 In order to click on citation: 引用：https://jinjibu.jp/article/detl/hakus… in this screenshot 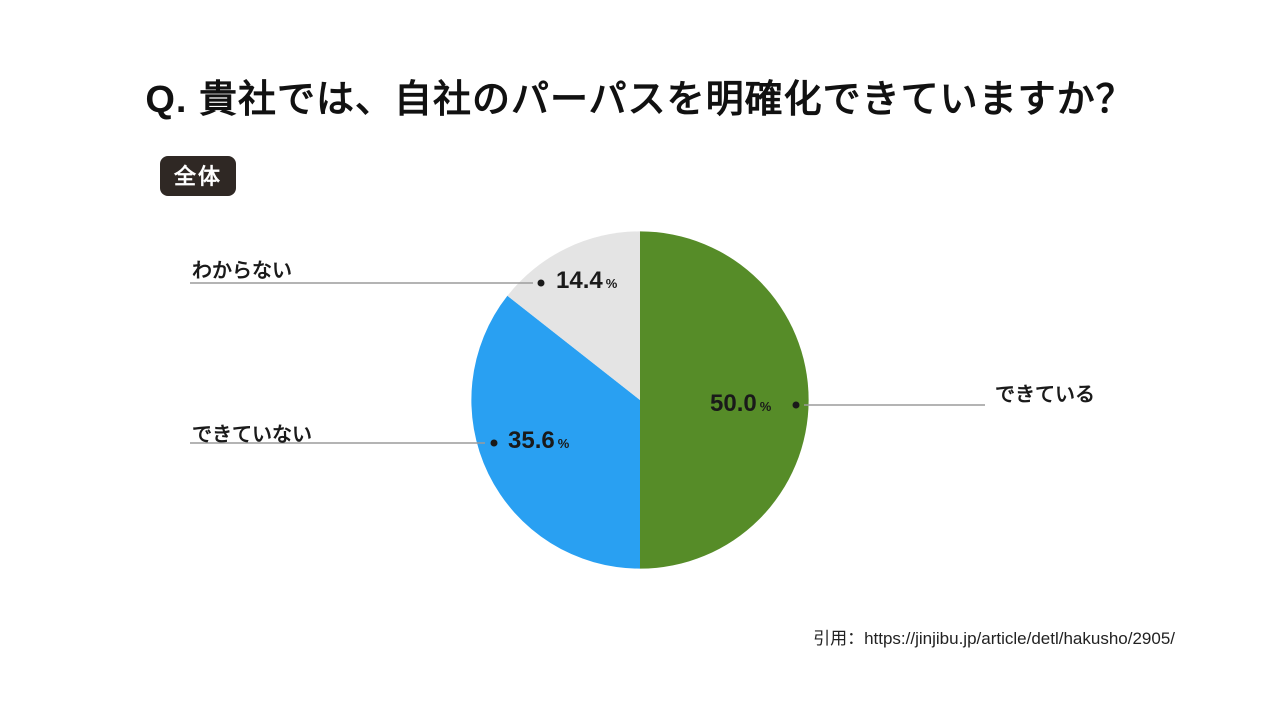, I will do `click(994, 638)`.